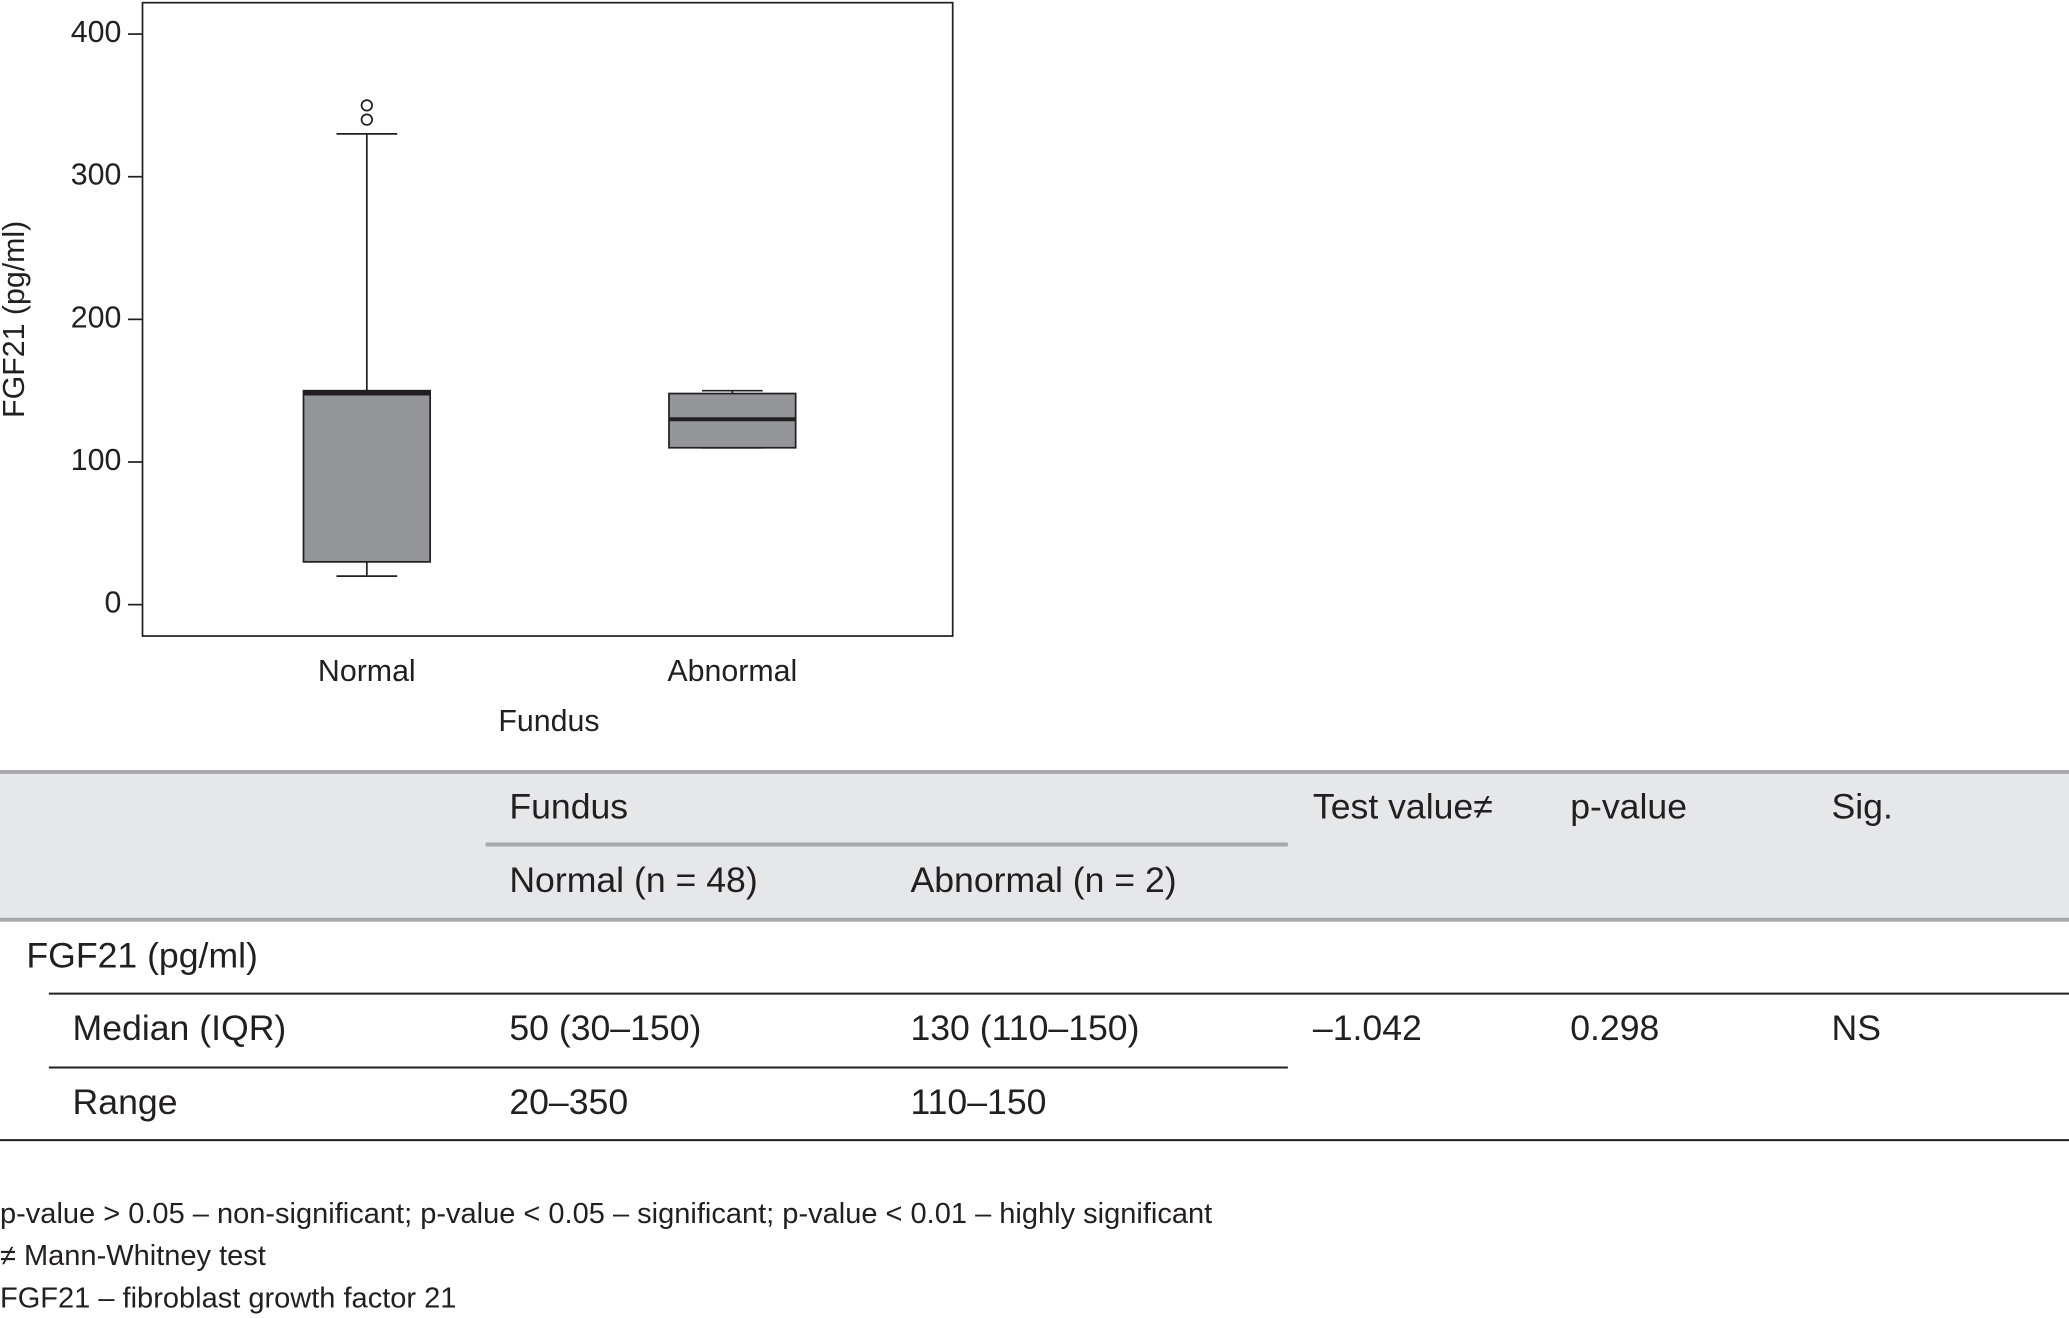  Describe the element at coordinates (568, 806) in the screenshot. I see `group-header: Fundus` at that location.